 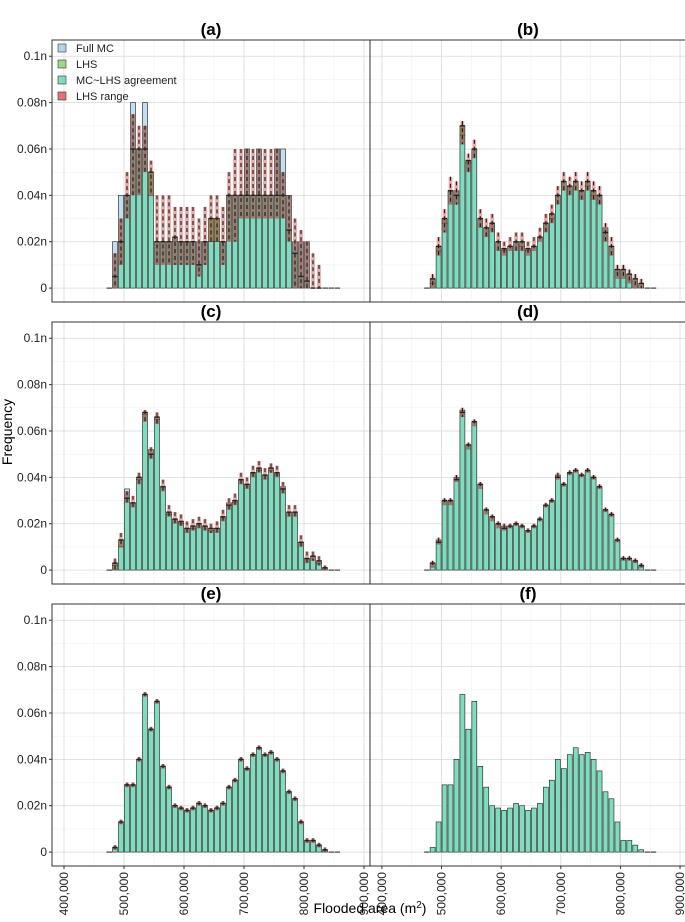 I want to click on legend-label: MC~LHS agreement, so click(x=126, y=81).